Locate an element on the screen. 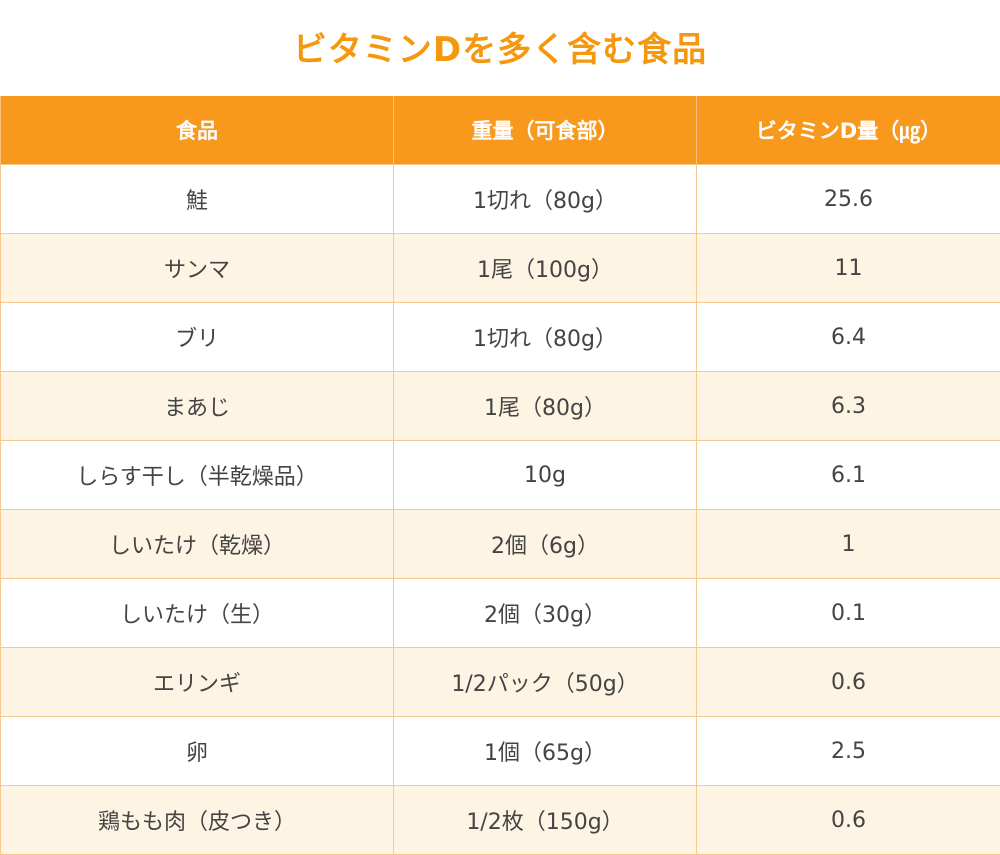  cell-vitamin-d: 6.1 is located at coordinates (848, 475).